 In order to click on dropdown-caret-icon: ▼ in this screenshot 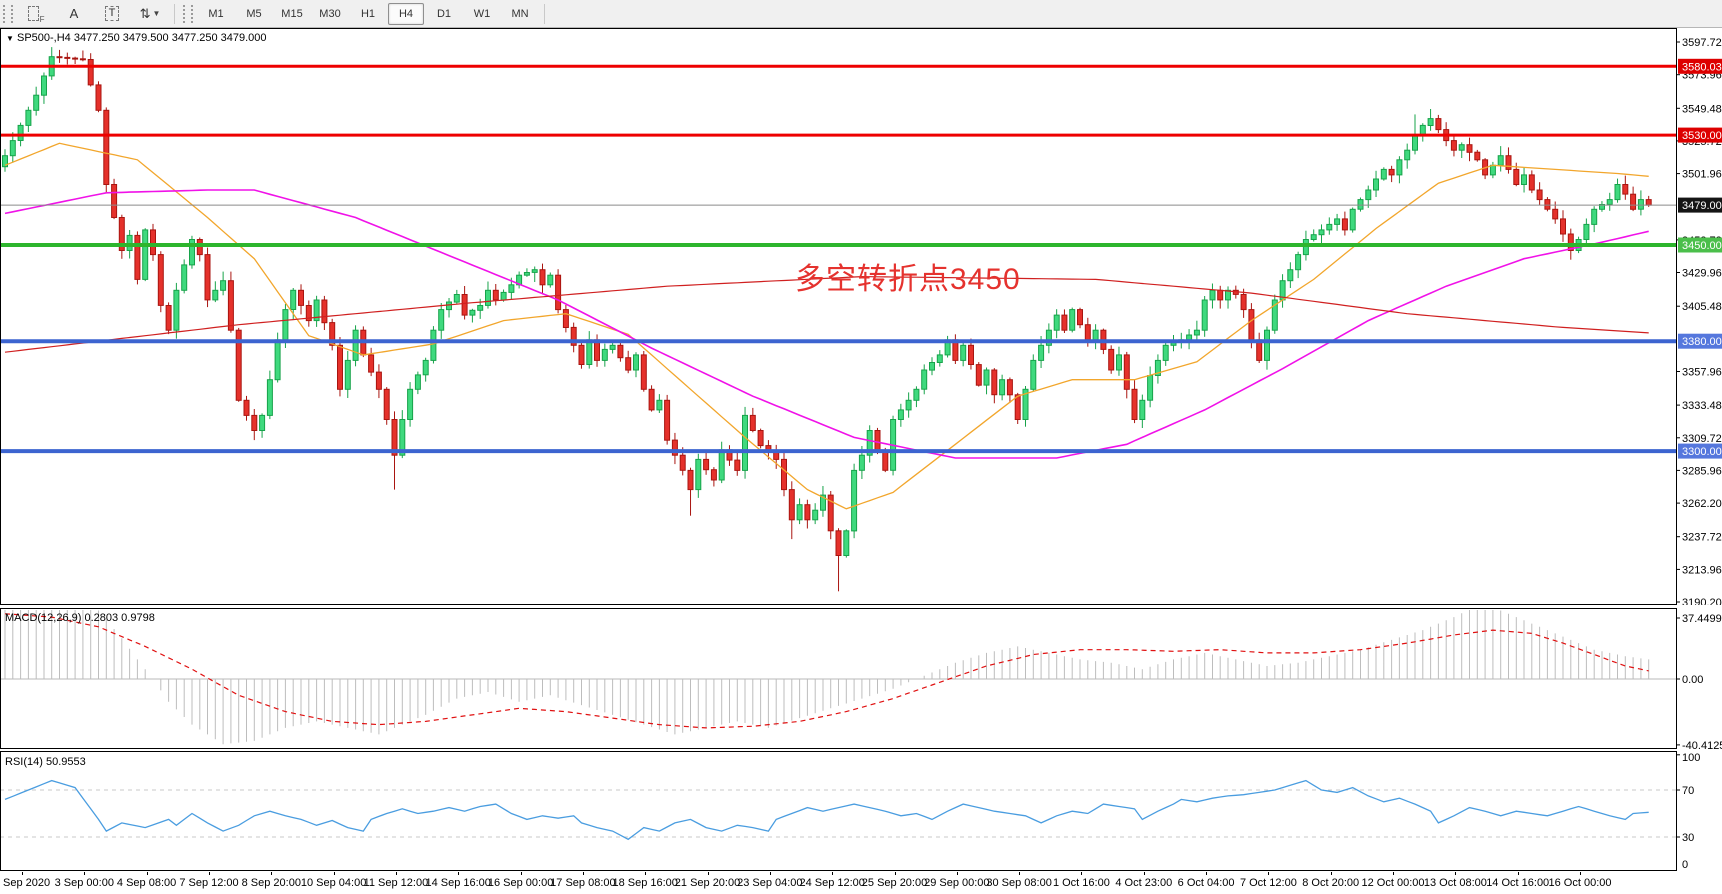, I will do `click(156, 13)`.